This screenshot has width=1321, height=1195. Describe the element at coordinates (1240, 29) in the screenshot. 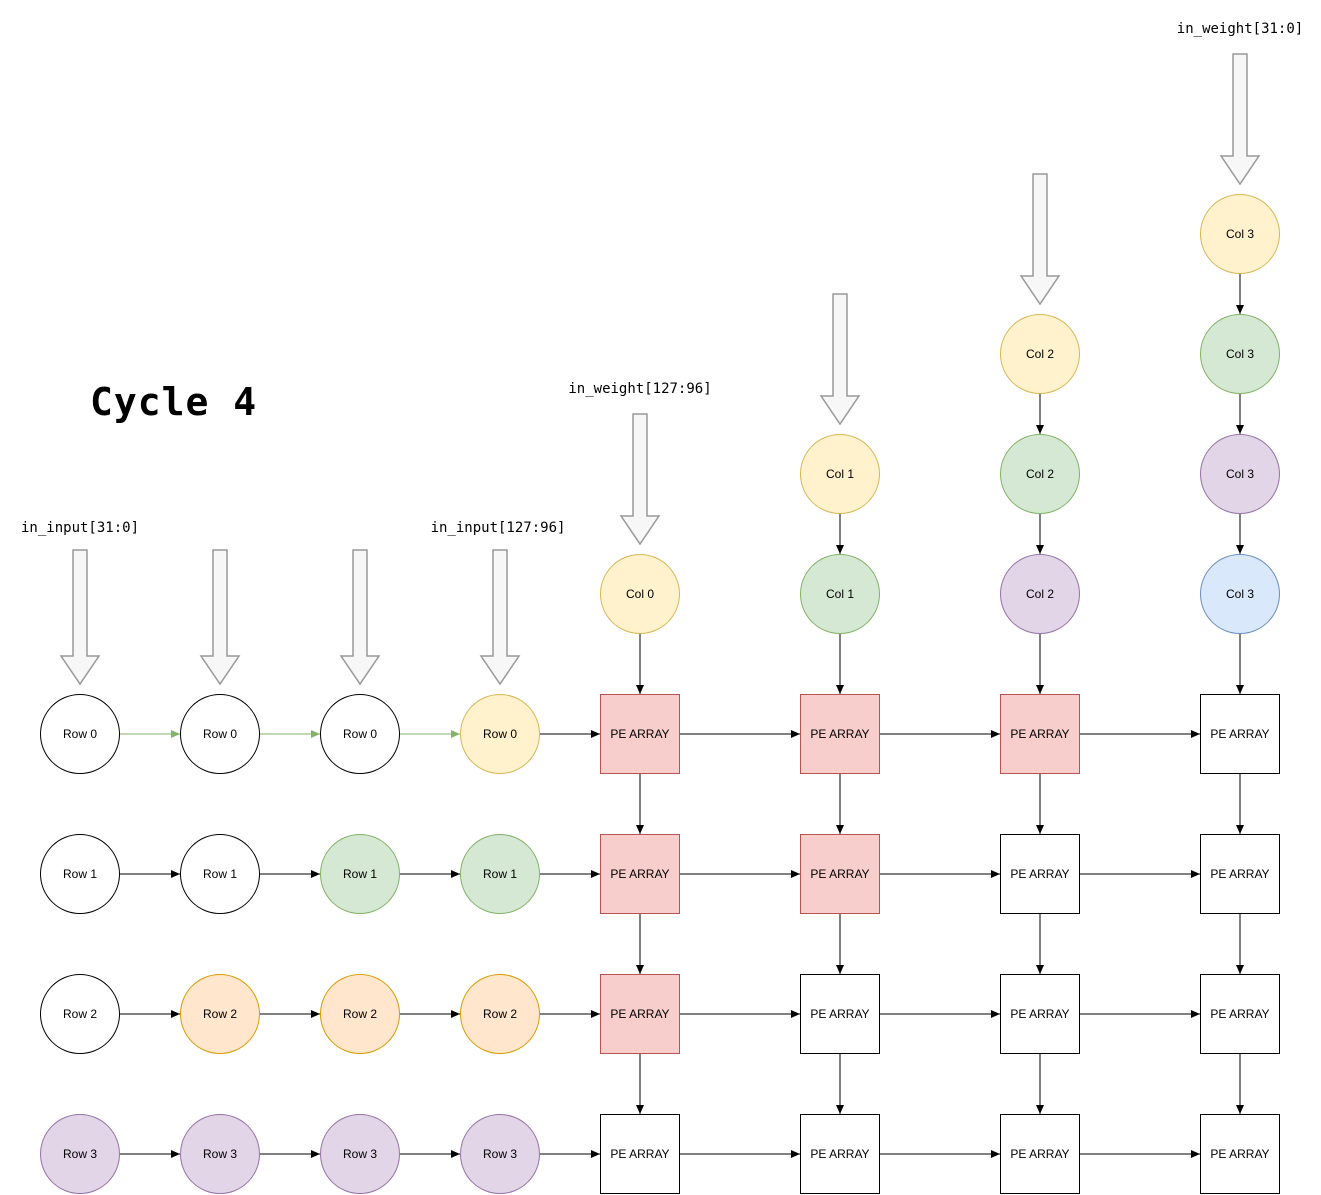

I see `label-in-weight-31-0: in_weight[31:0]` at that location.